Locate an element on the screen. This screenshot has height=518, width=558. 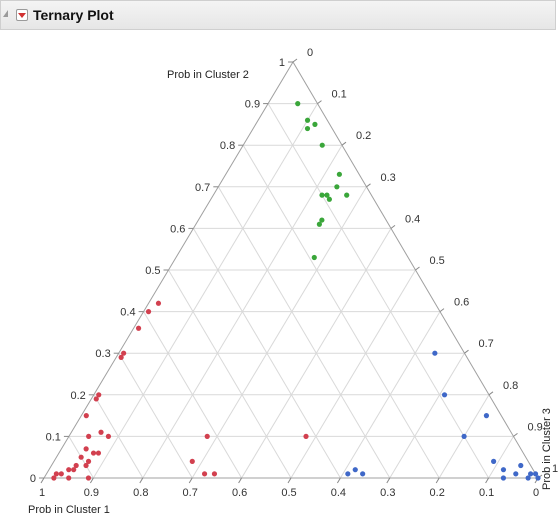
tick-label-cluster1: 0.8 is located at coordinates (140, 493).